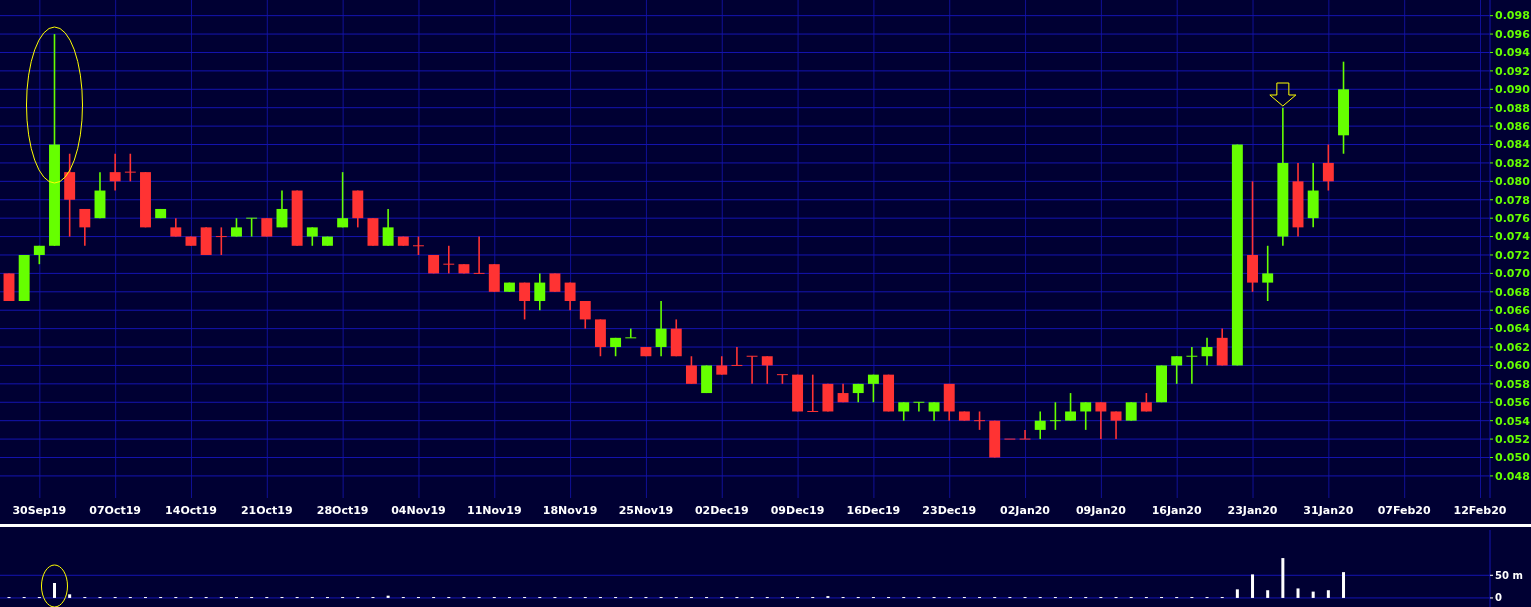  I want to click on x-tick-label: 02Jan20, so click(1025, 510).